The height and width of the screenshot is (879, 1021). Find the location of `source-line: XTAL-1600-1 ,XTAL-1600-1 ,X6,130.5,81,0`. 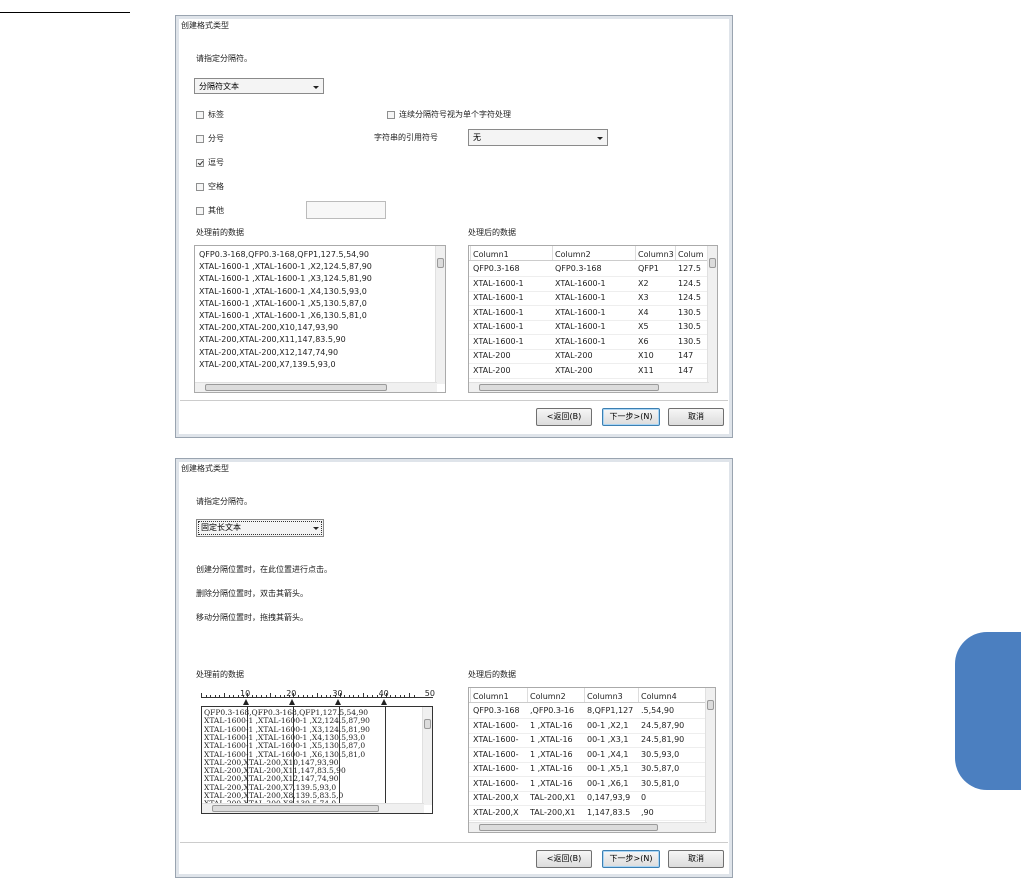

source-line: XTAL-1600-1 ,XTAL-1600-1 ,X6,130.5,81,0 is located at coordinates (283, 315).